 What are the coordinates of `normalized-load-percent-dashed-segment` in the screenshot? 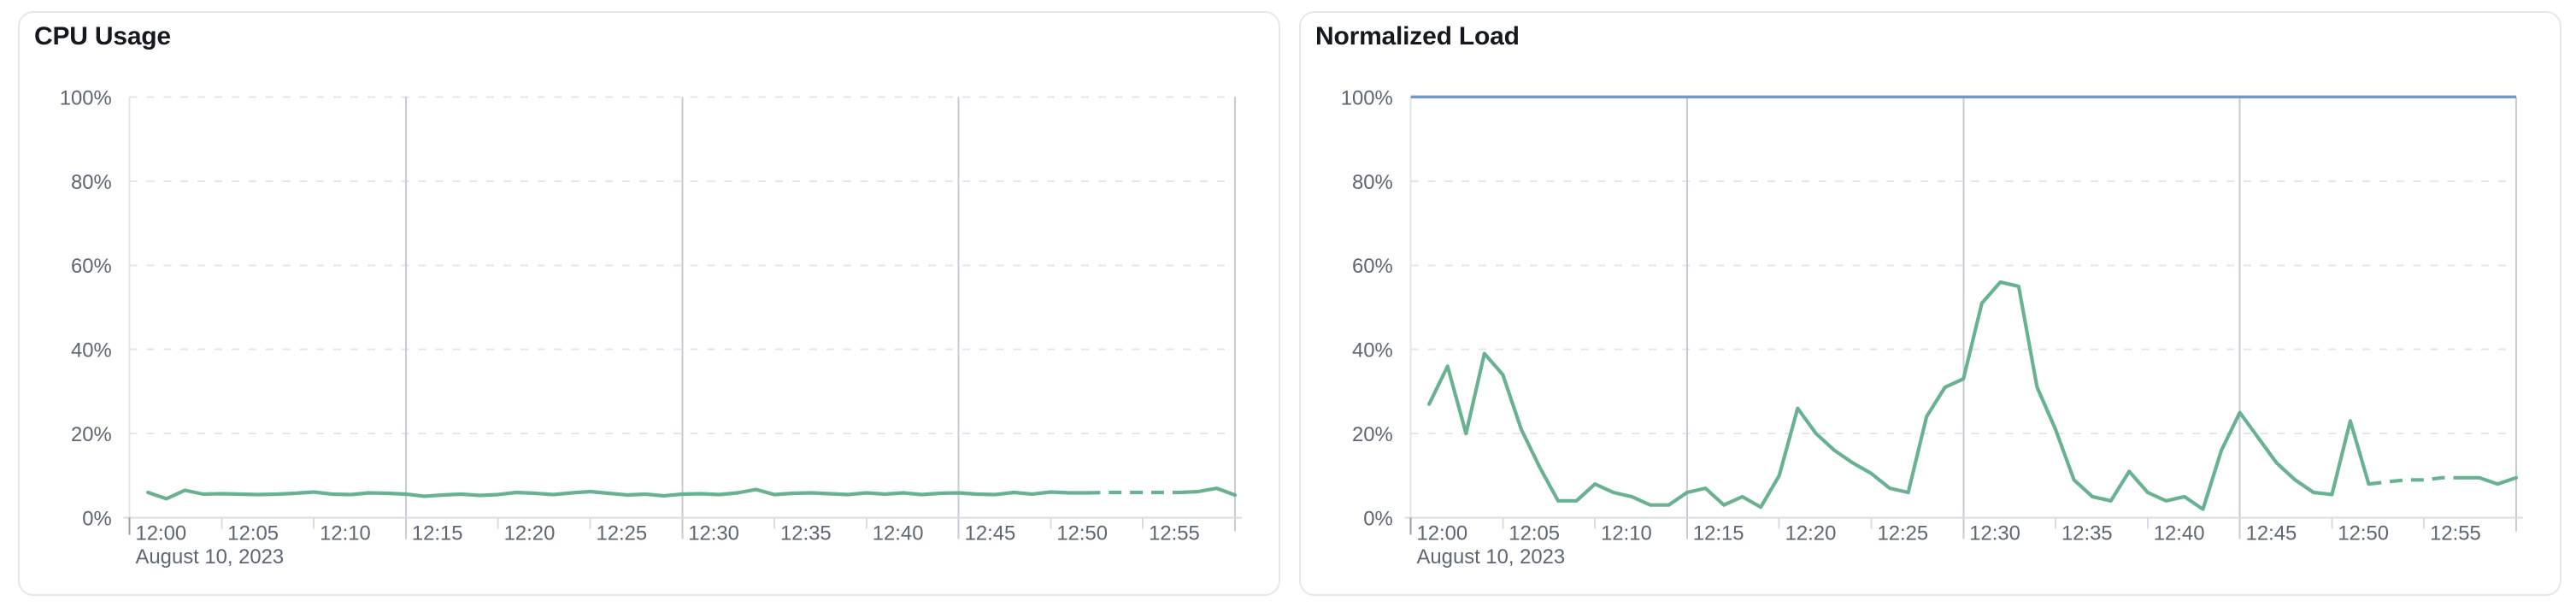 It's located at (2414, 480).